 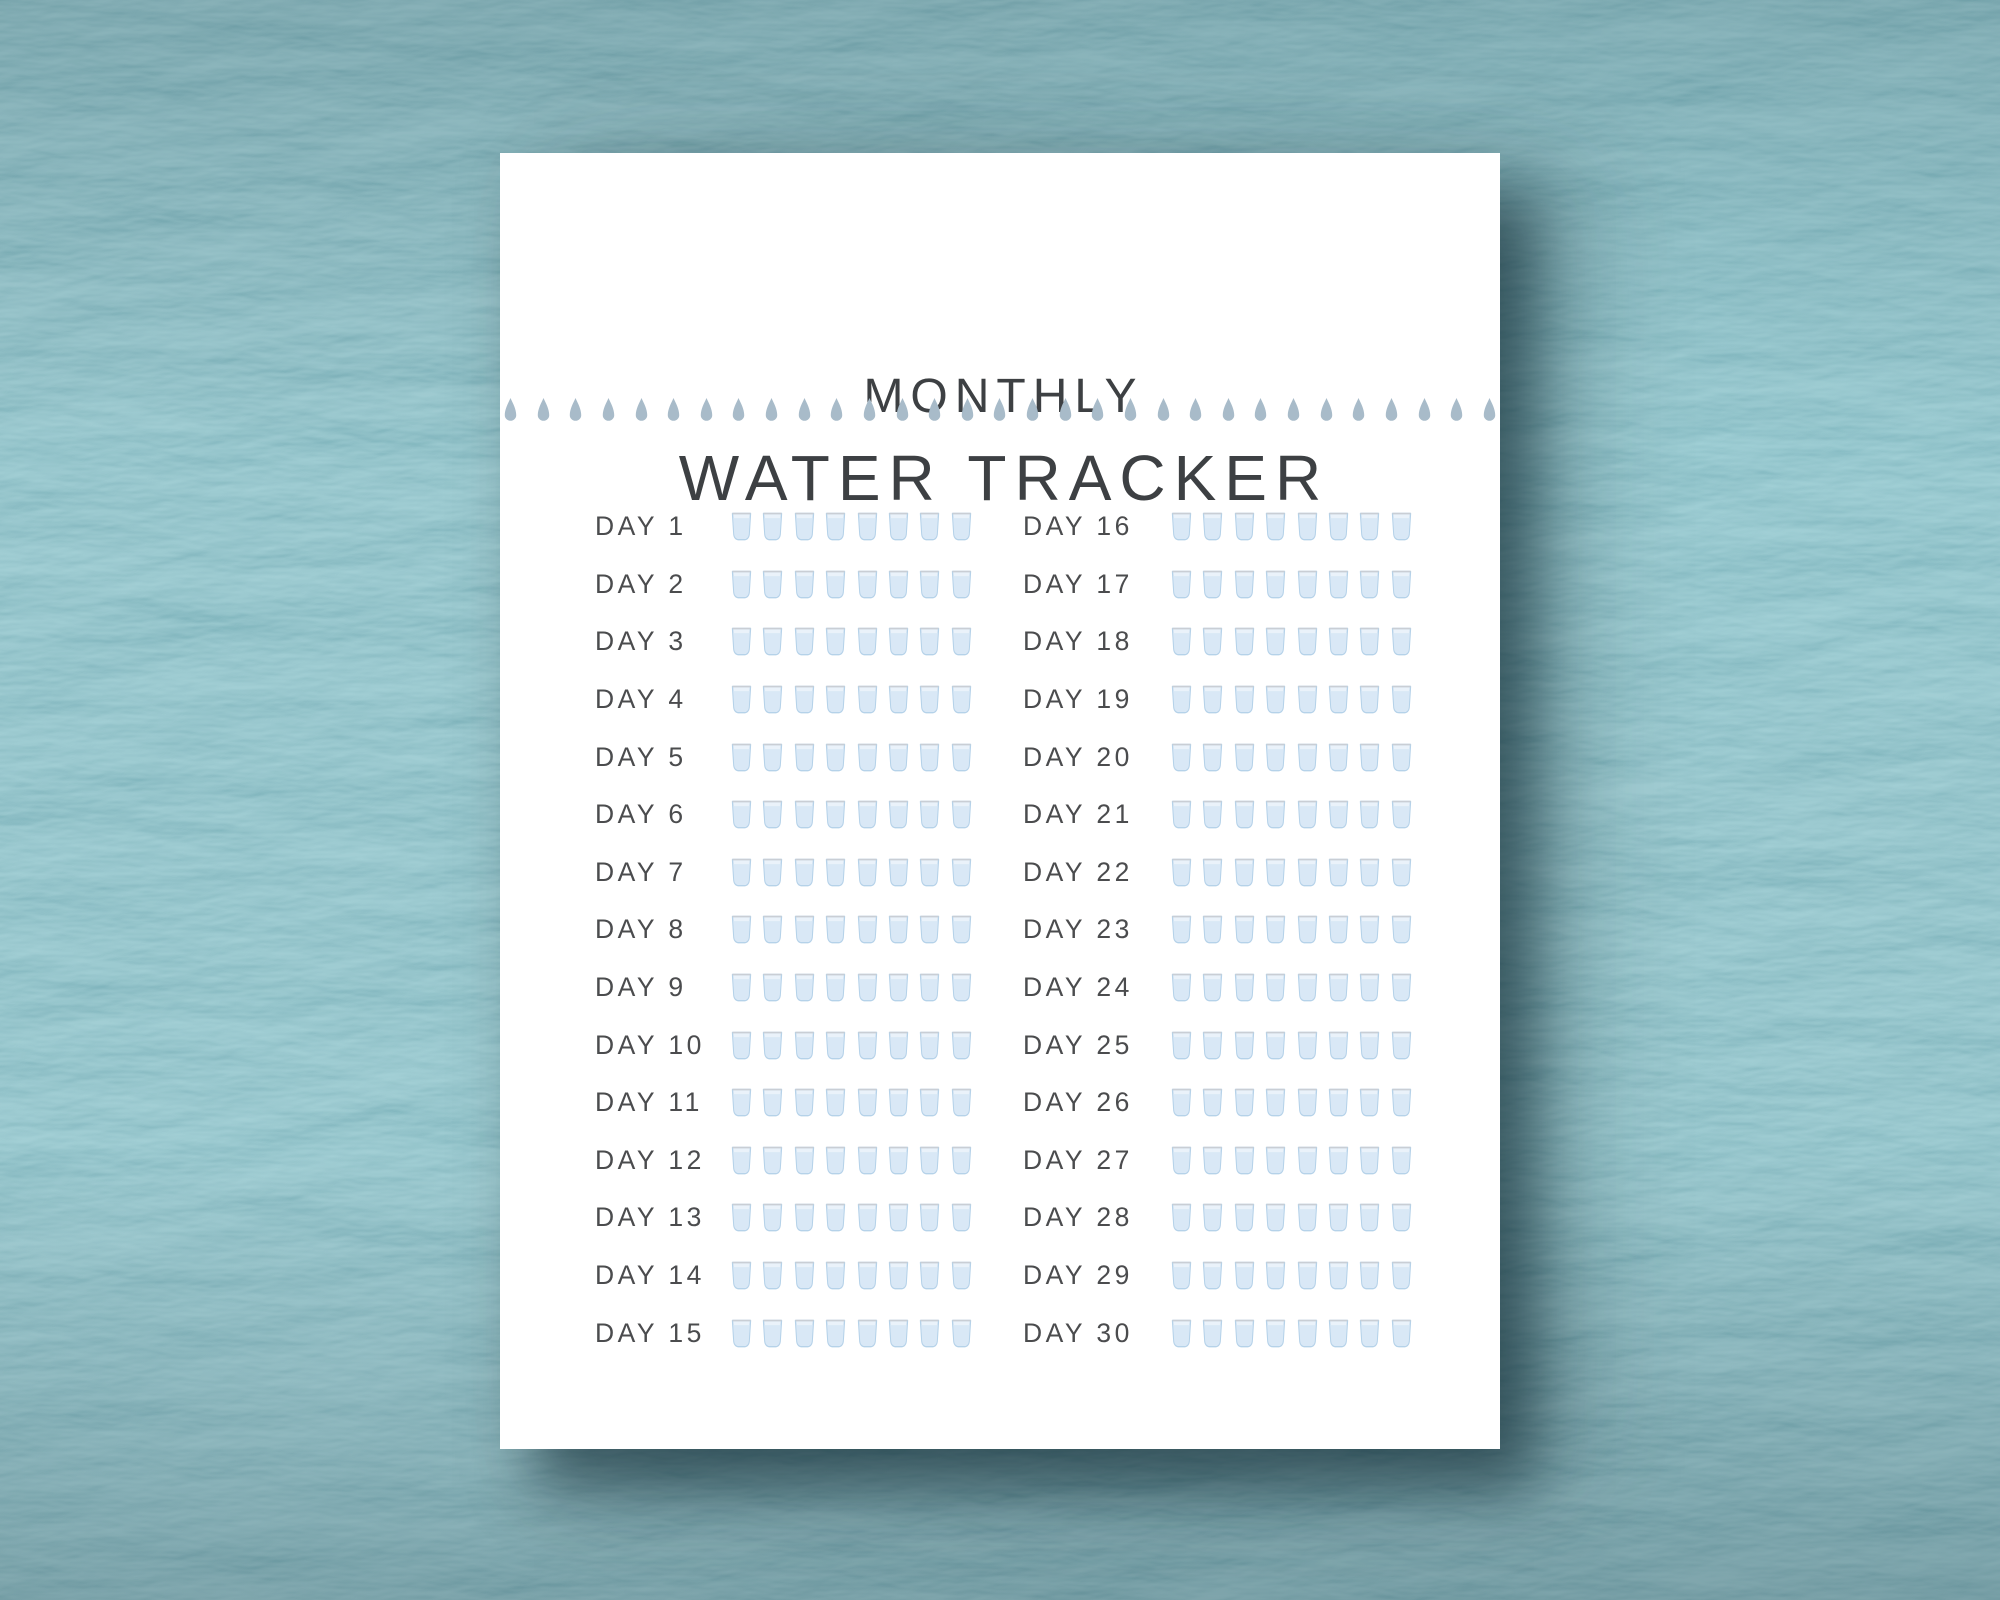 I want to click on day-label: DAY 25, so click(x=1078, y=1044).